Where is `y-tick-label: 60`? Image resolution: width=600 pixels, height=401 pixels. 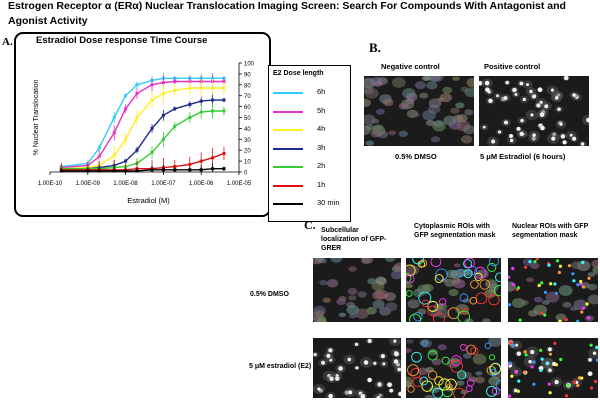 y-tick-label: 60 is located at coordinates (247, 108).